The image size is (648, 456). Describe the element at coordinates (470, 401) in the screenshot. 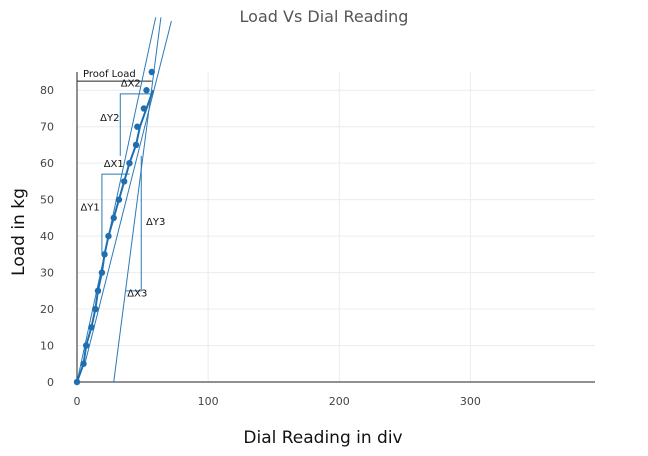

I see `x-tick-label: 300` at that location.